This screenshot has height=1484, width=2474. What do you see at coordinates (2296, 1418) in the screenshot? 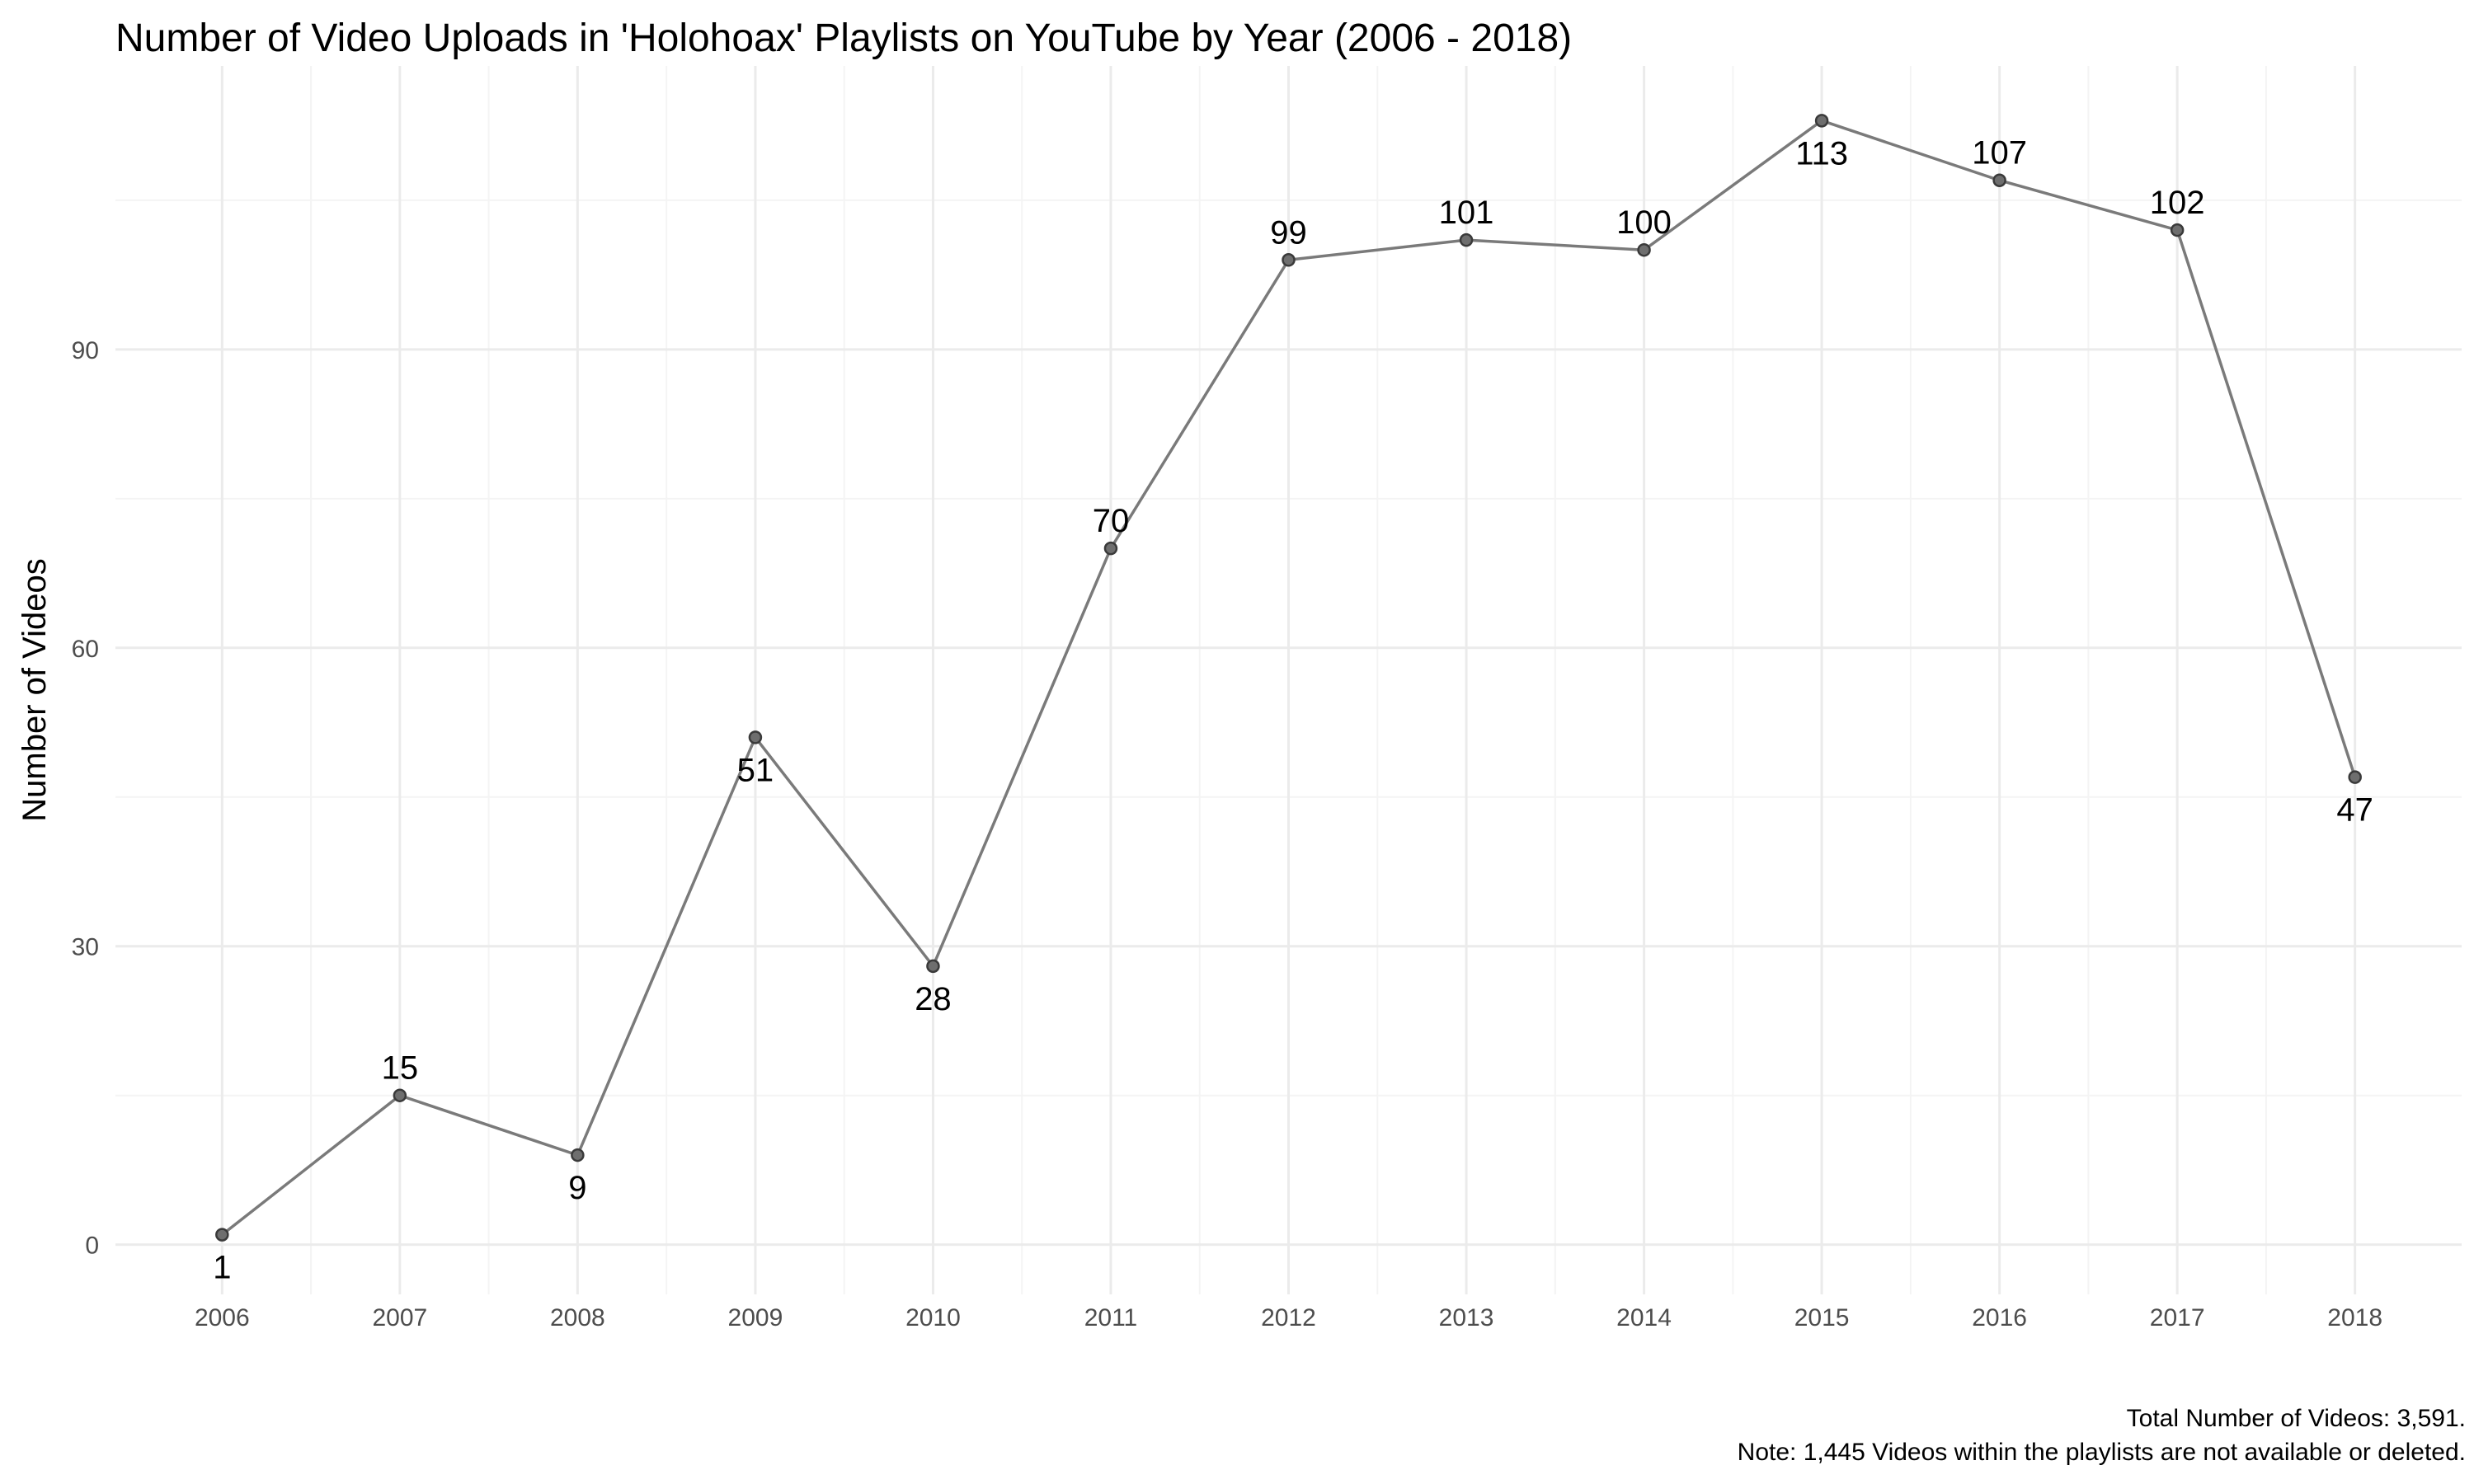
I see `caption-total: Total Number of Videos: 3,591.` at bounding box center [2296, 1418].